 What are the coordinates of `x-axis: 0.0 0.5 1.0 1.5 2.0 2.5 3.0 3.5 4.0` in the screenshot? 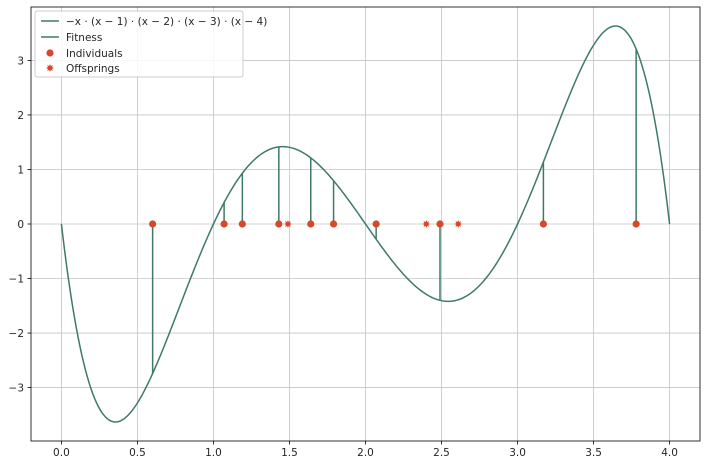 It's located at (365, 450).